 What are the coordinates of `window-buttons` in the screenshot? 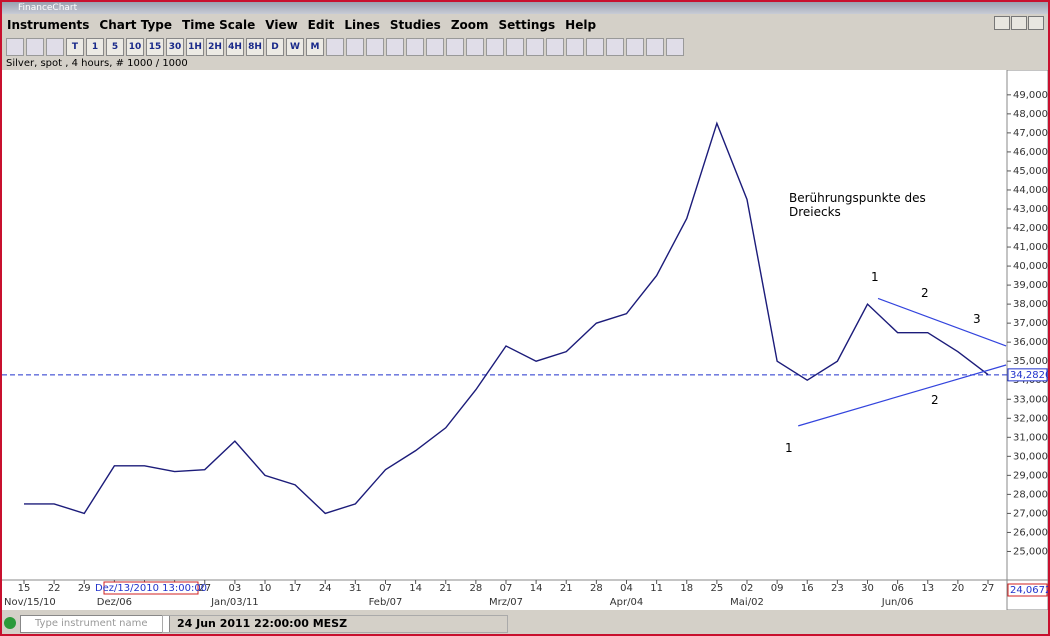 It's located at (1019, 23).